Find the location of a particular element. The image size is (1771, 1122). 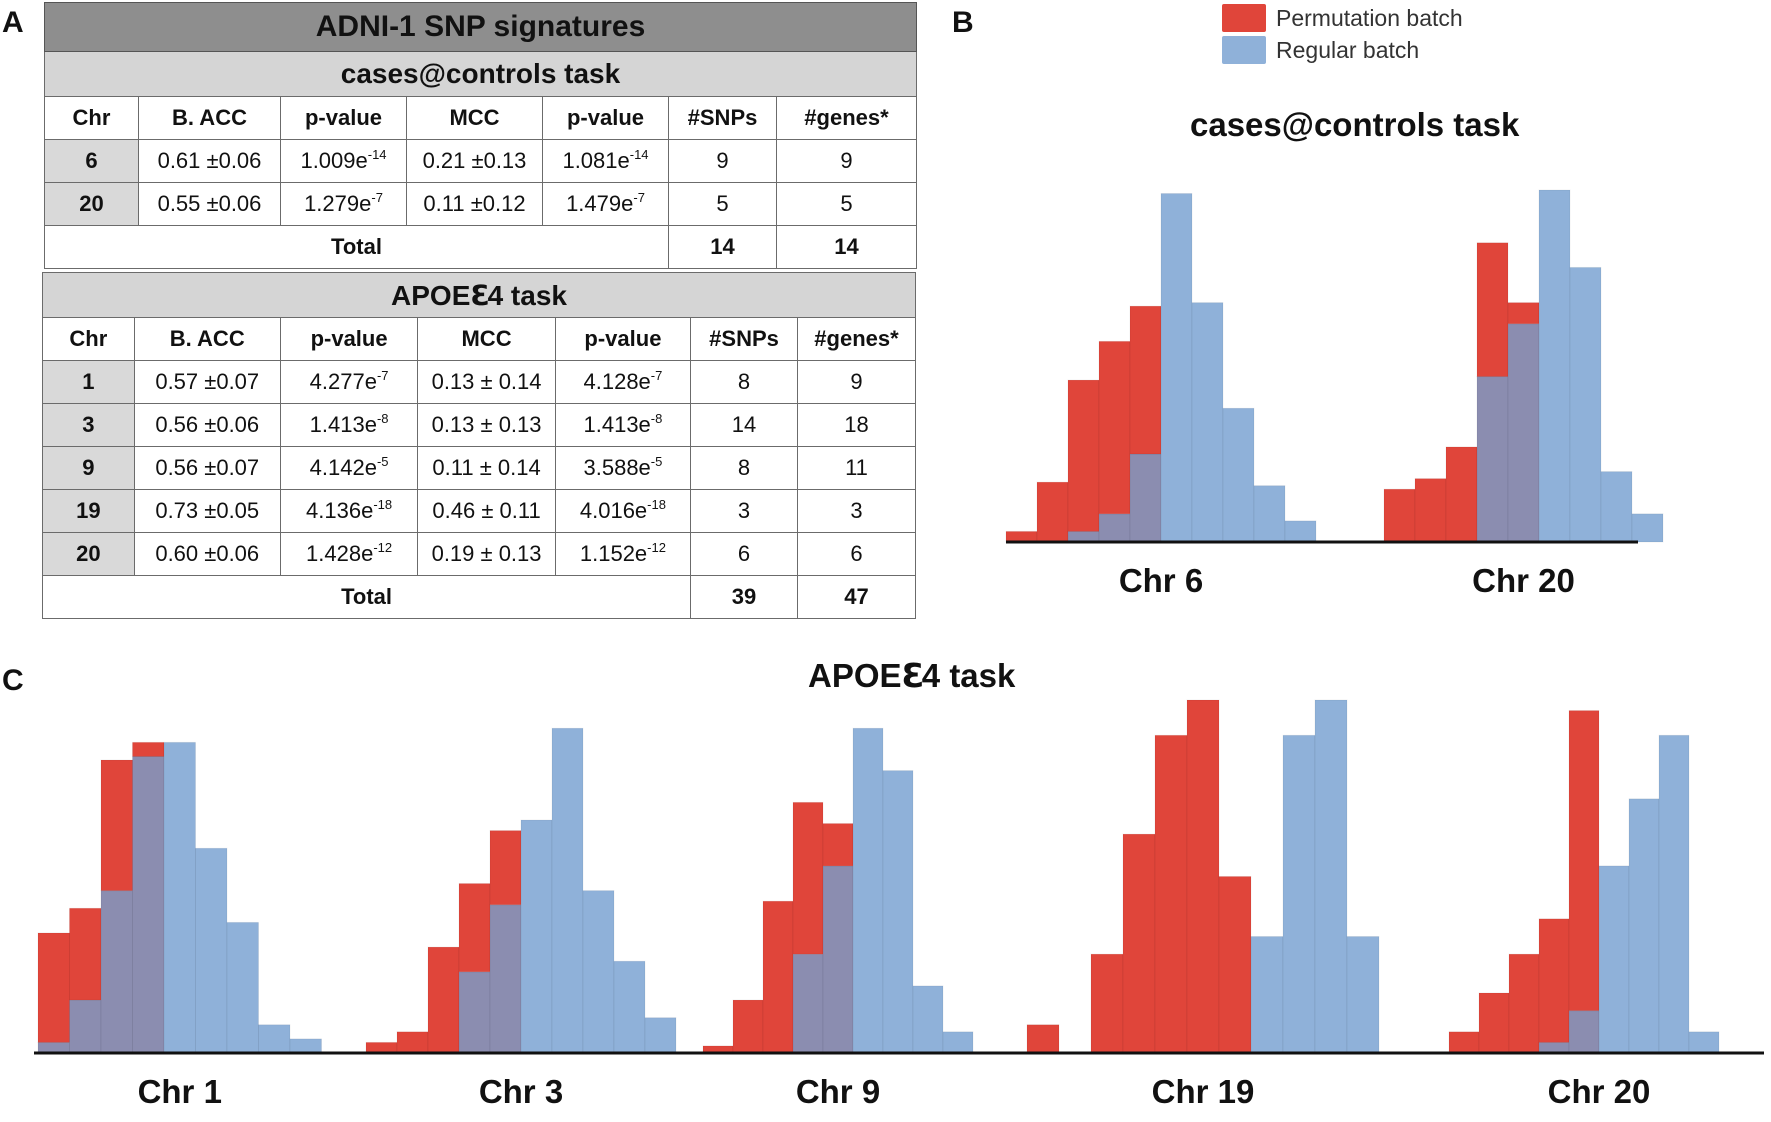

col-header-mcc: MCC is located at coordinates (474, 118).